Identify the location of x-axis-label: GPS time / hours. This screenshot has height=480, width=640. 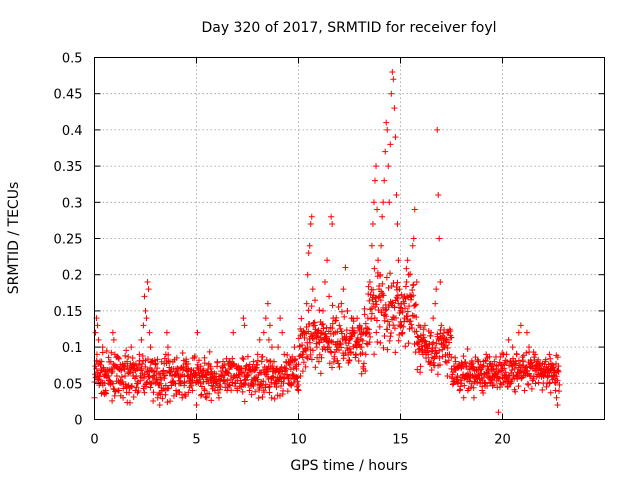
(348, 466).